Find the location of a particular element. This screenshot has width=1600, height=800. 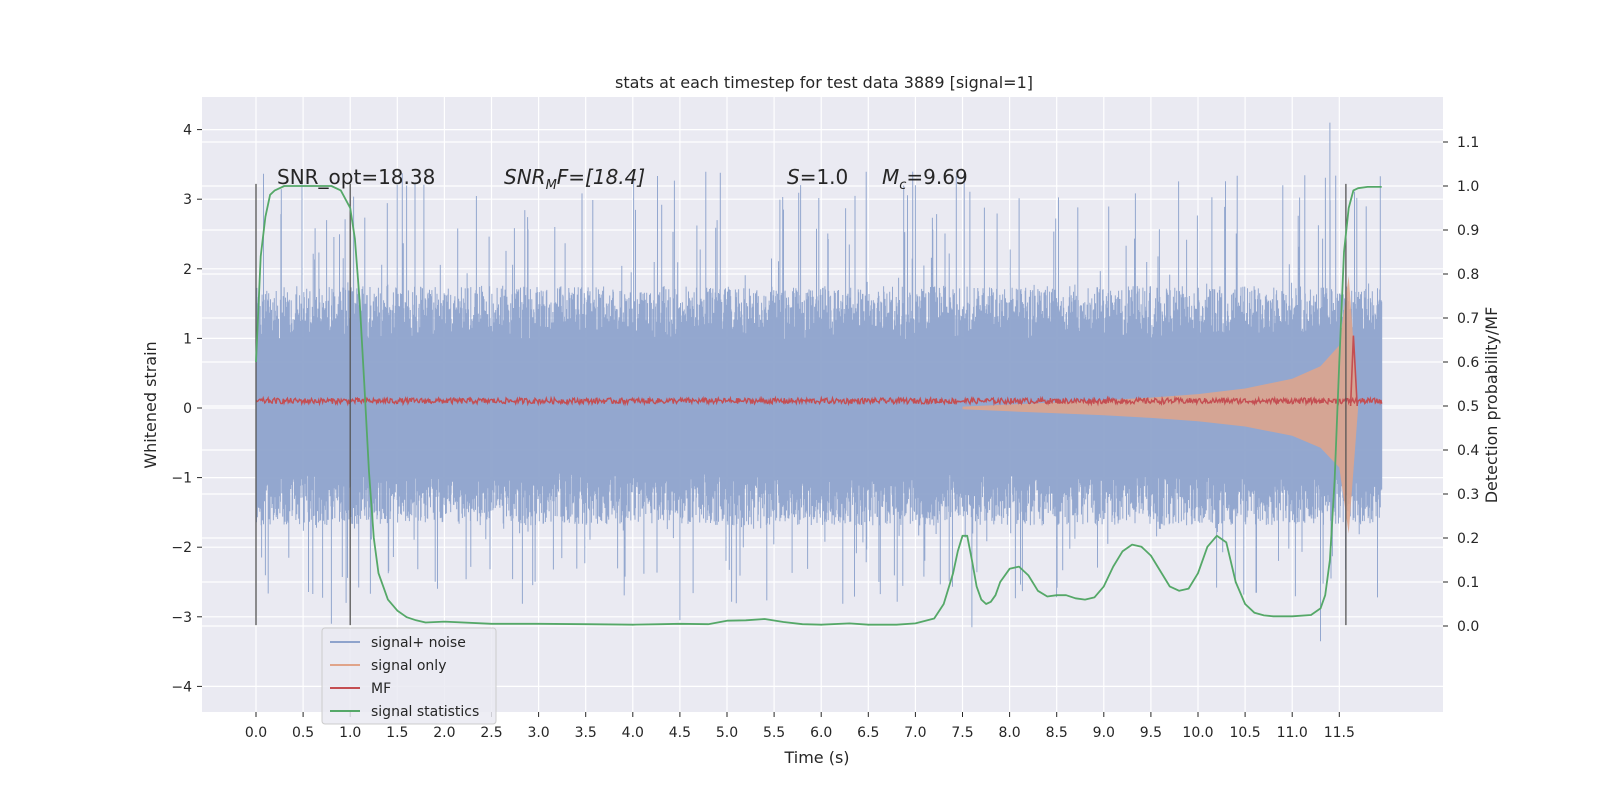

x-tick-label: 3.0 is located at coordinates (538, 733).